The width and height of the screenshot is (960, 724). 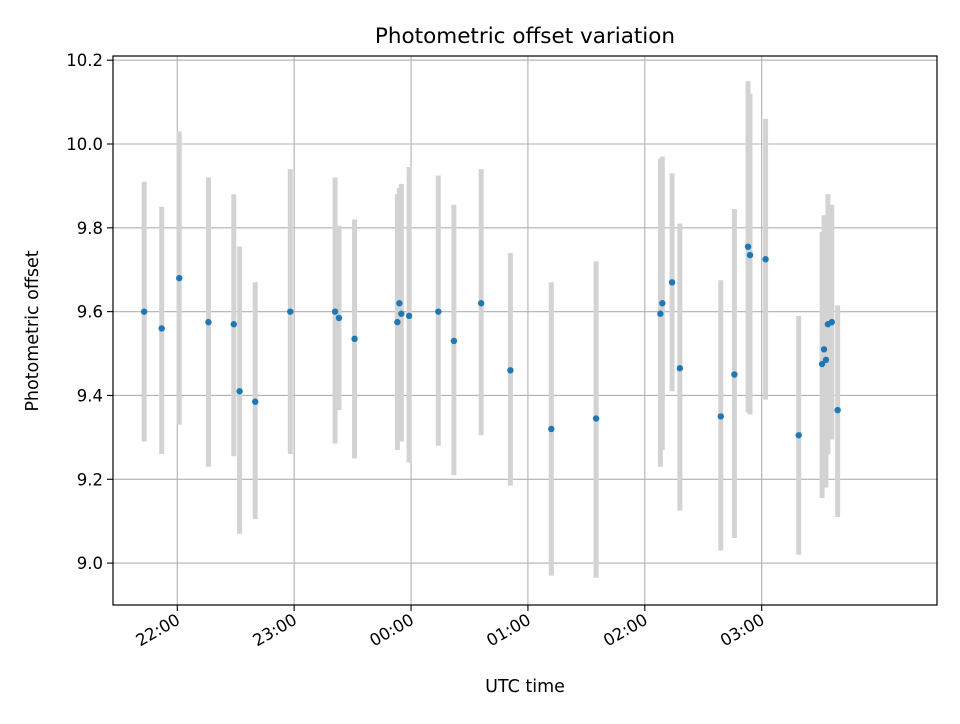 I want to click on x-axis-label: UTC time, so click(x=525, y=687).